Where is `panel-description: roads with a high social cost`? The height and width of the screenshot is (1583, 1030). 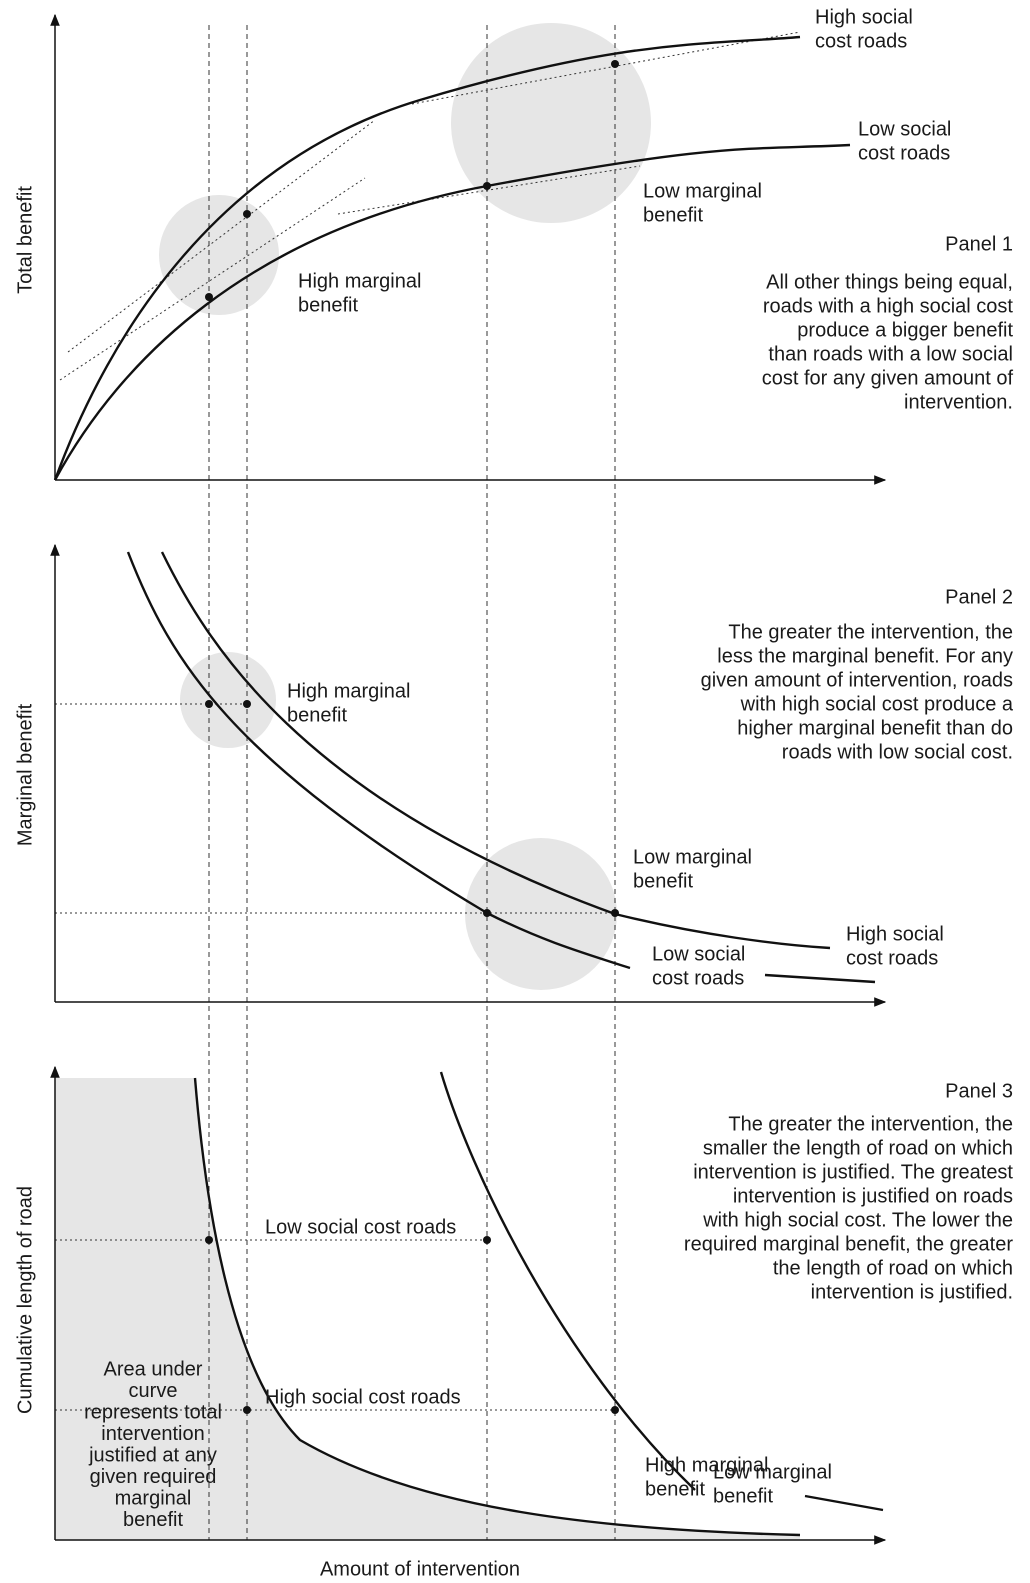
panel-description: roads with a high social cost is located at coordinates (888, 306).